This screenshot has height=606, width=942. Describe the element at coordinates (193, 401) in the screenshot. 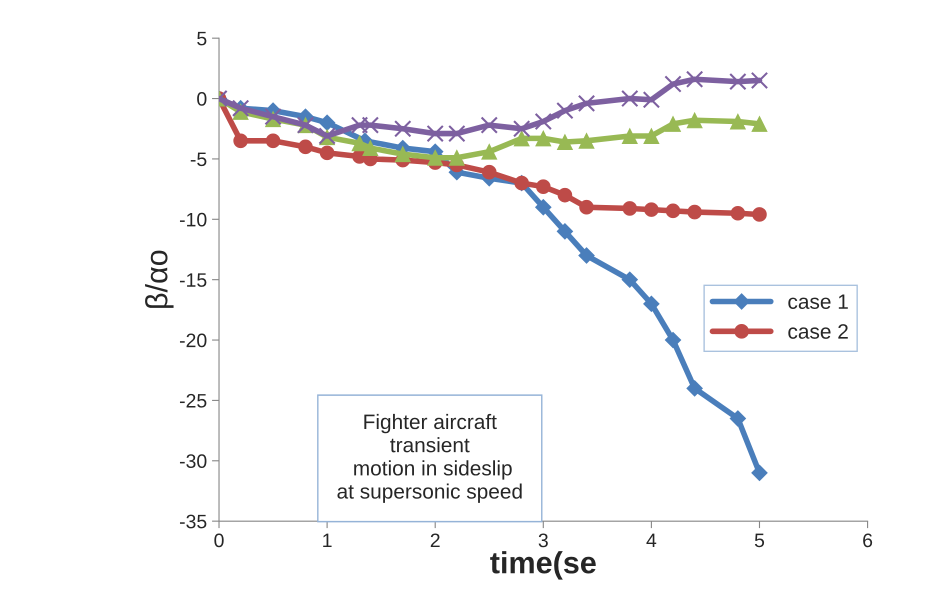

I see `y-tick-label: -25` at that location.